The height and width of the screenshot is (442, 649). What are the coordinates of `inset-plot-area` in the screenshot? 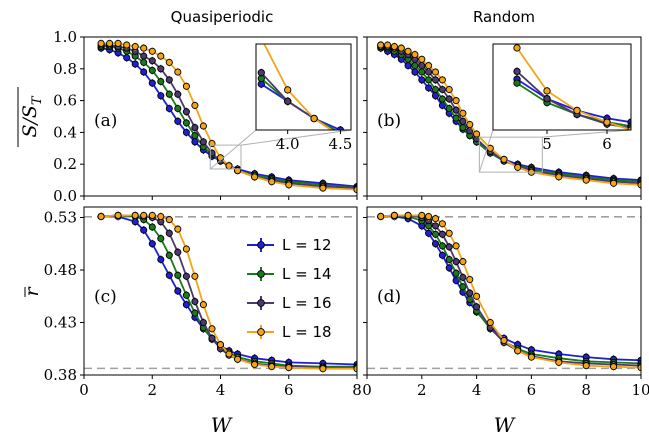 It's located at (301, 87).